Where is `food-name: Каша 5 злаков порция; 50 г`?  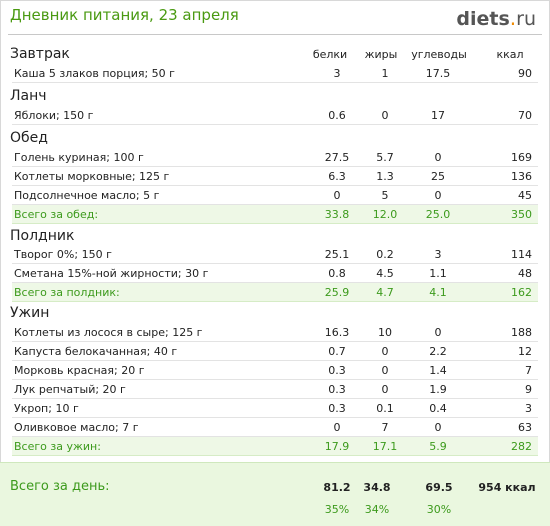
food-name: Каша 5 злаков порция; 50 г is located at coordinates (94, 73).